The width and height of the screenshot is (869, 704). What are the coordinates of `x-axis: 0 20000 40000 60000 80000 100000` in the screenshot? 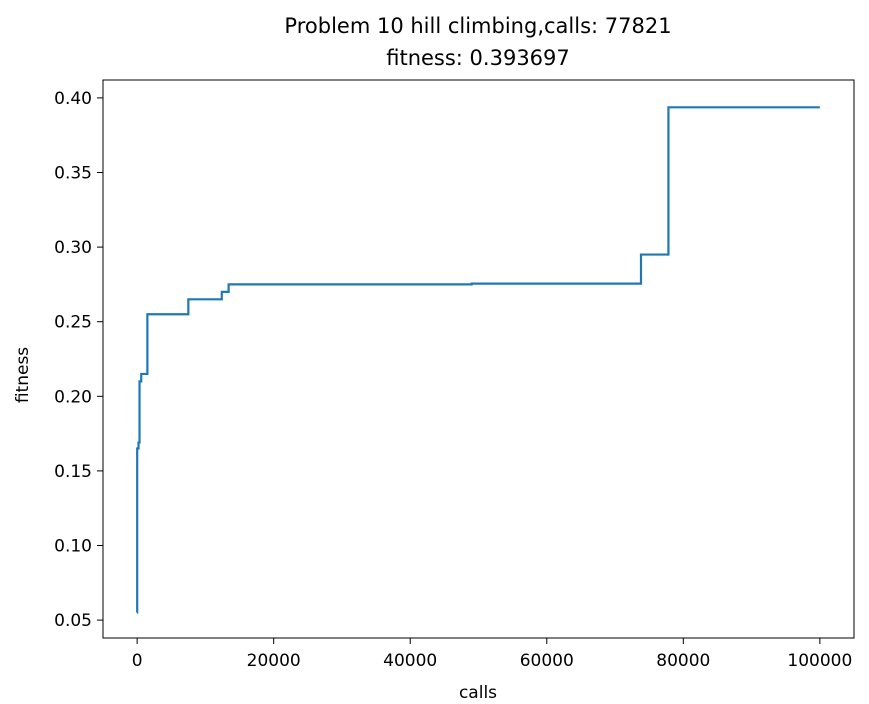 It's located at (492, 654).